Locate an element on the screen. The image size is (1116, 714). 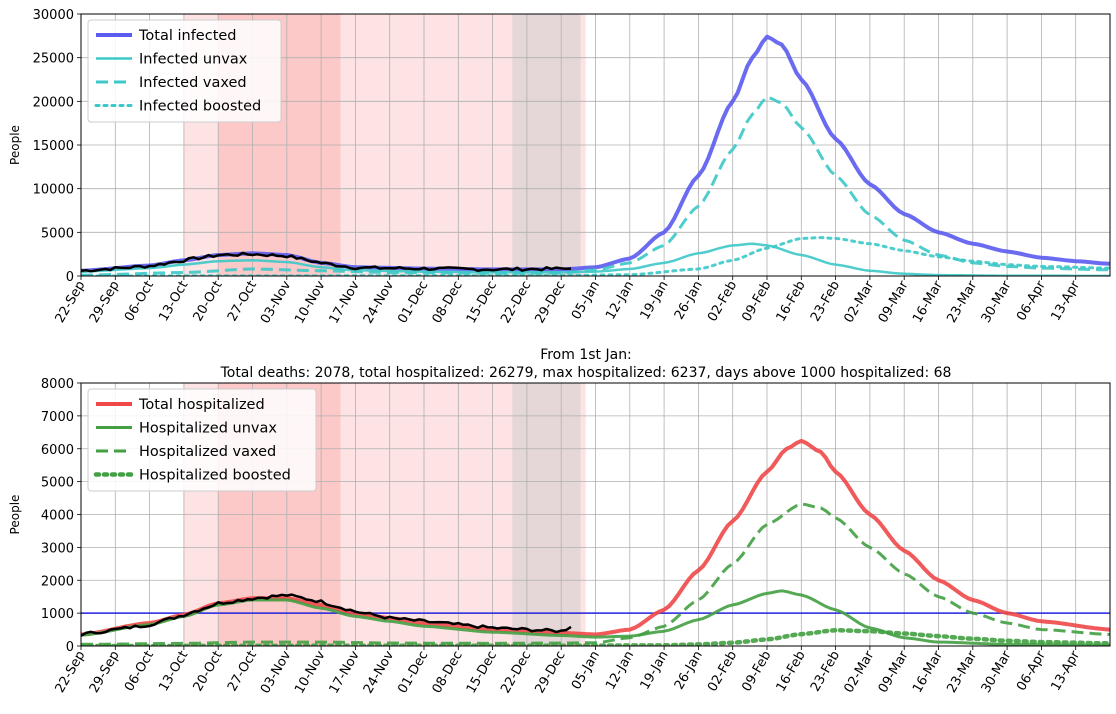
legend-label: Hospitalized boosted is located at coordinates (215, 476).